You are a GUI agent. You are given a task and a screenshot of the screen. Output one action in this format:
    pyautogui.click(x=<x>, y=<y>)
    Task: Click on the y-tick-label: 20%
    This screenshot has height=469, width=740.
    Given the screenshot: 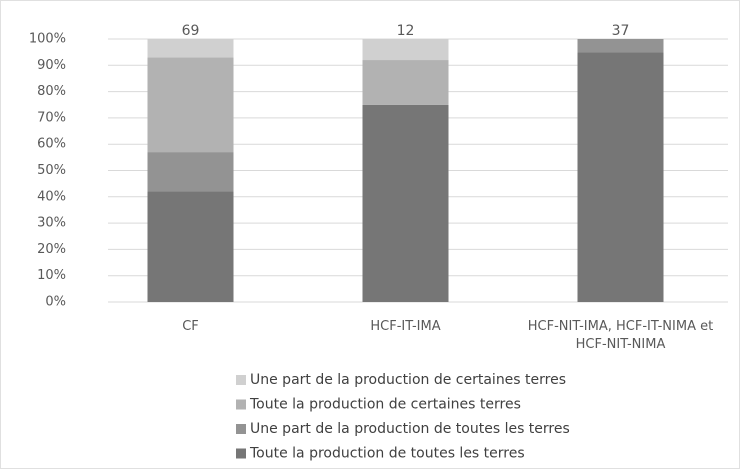 What is the action you would take?
    pyautogui.click(x=51, y=249)
    